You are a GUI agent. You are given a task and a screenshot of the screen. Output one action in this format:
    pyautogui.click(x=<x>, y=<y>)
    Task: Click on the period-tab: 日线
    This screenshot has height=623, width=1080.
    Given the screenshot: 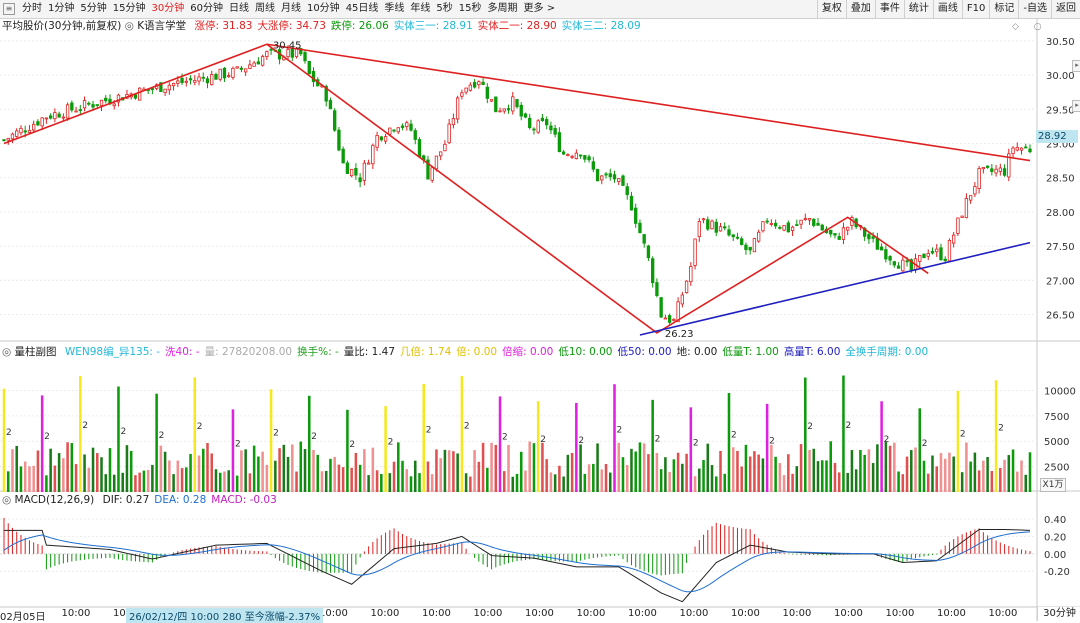 What is the action you would take?
    pyautogui.click(x=238, y=8)
    